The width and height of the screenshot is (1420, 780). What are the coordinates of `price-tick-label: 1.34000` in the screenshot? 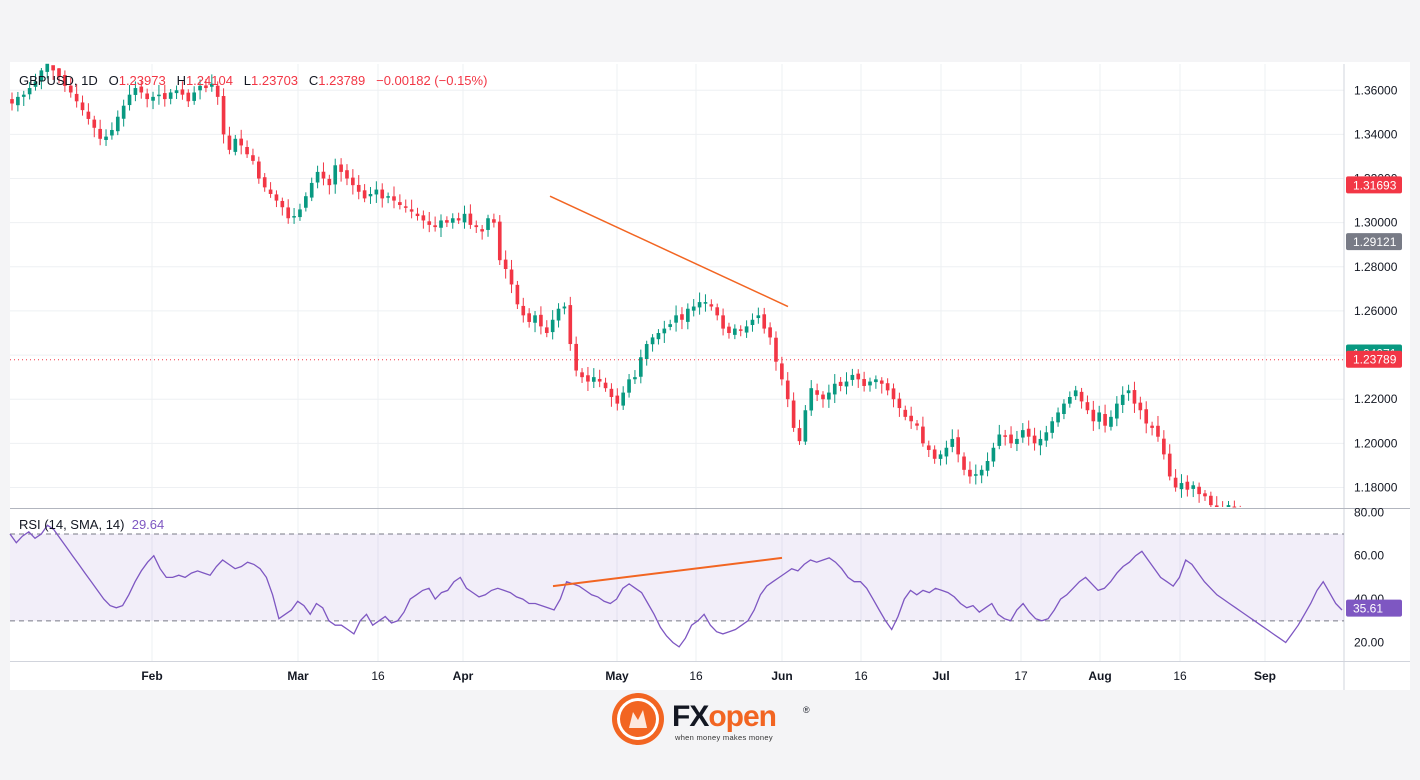 It's located at (1376, 134).